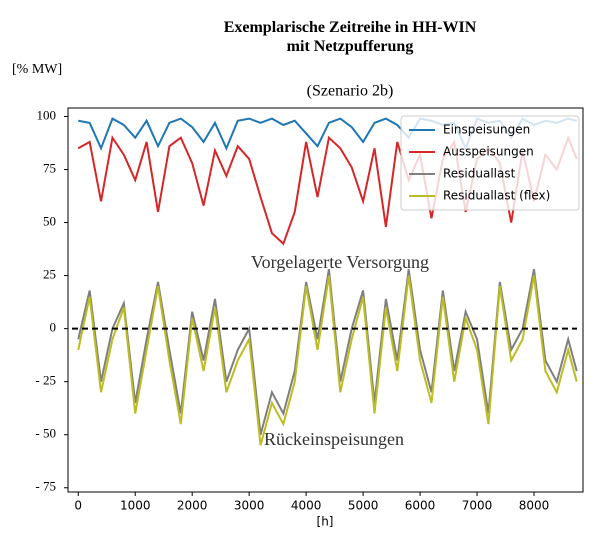 This screenshot has width=591, height=538. I want to click on legend-label: Ausspeisungen, so click(488, 152).